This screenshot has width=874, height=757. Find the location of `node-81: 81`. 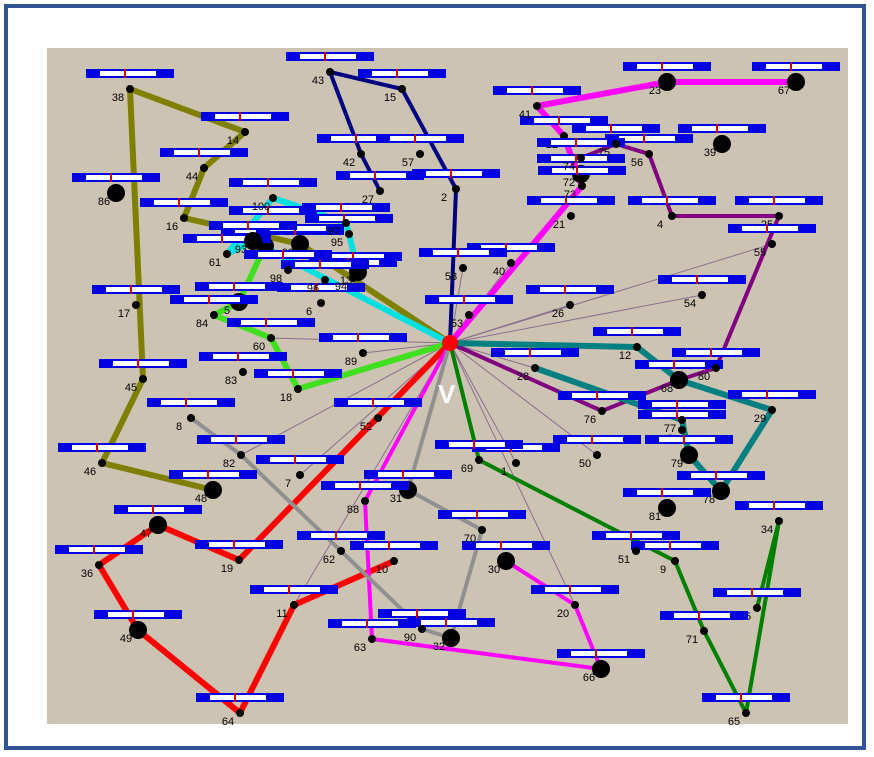

node-81: 81 is located at coordinates (667, 505).